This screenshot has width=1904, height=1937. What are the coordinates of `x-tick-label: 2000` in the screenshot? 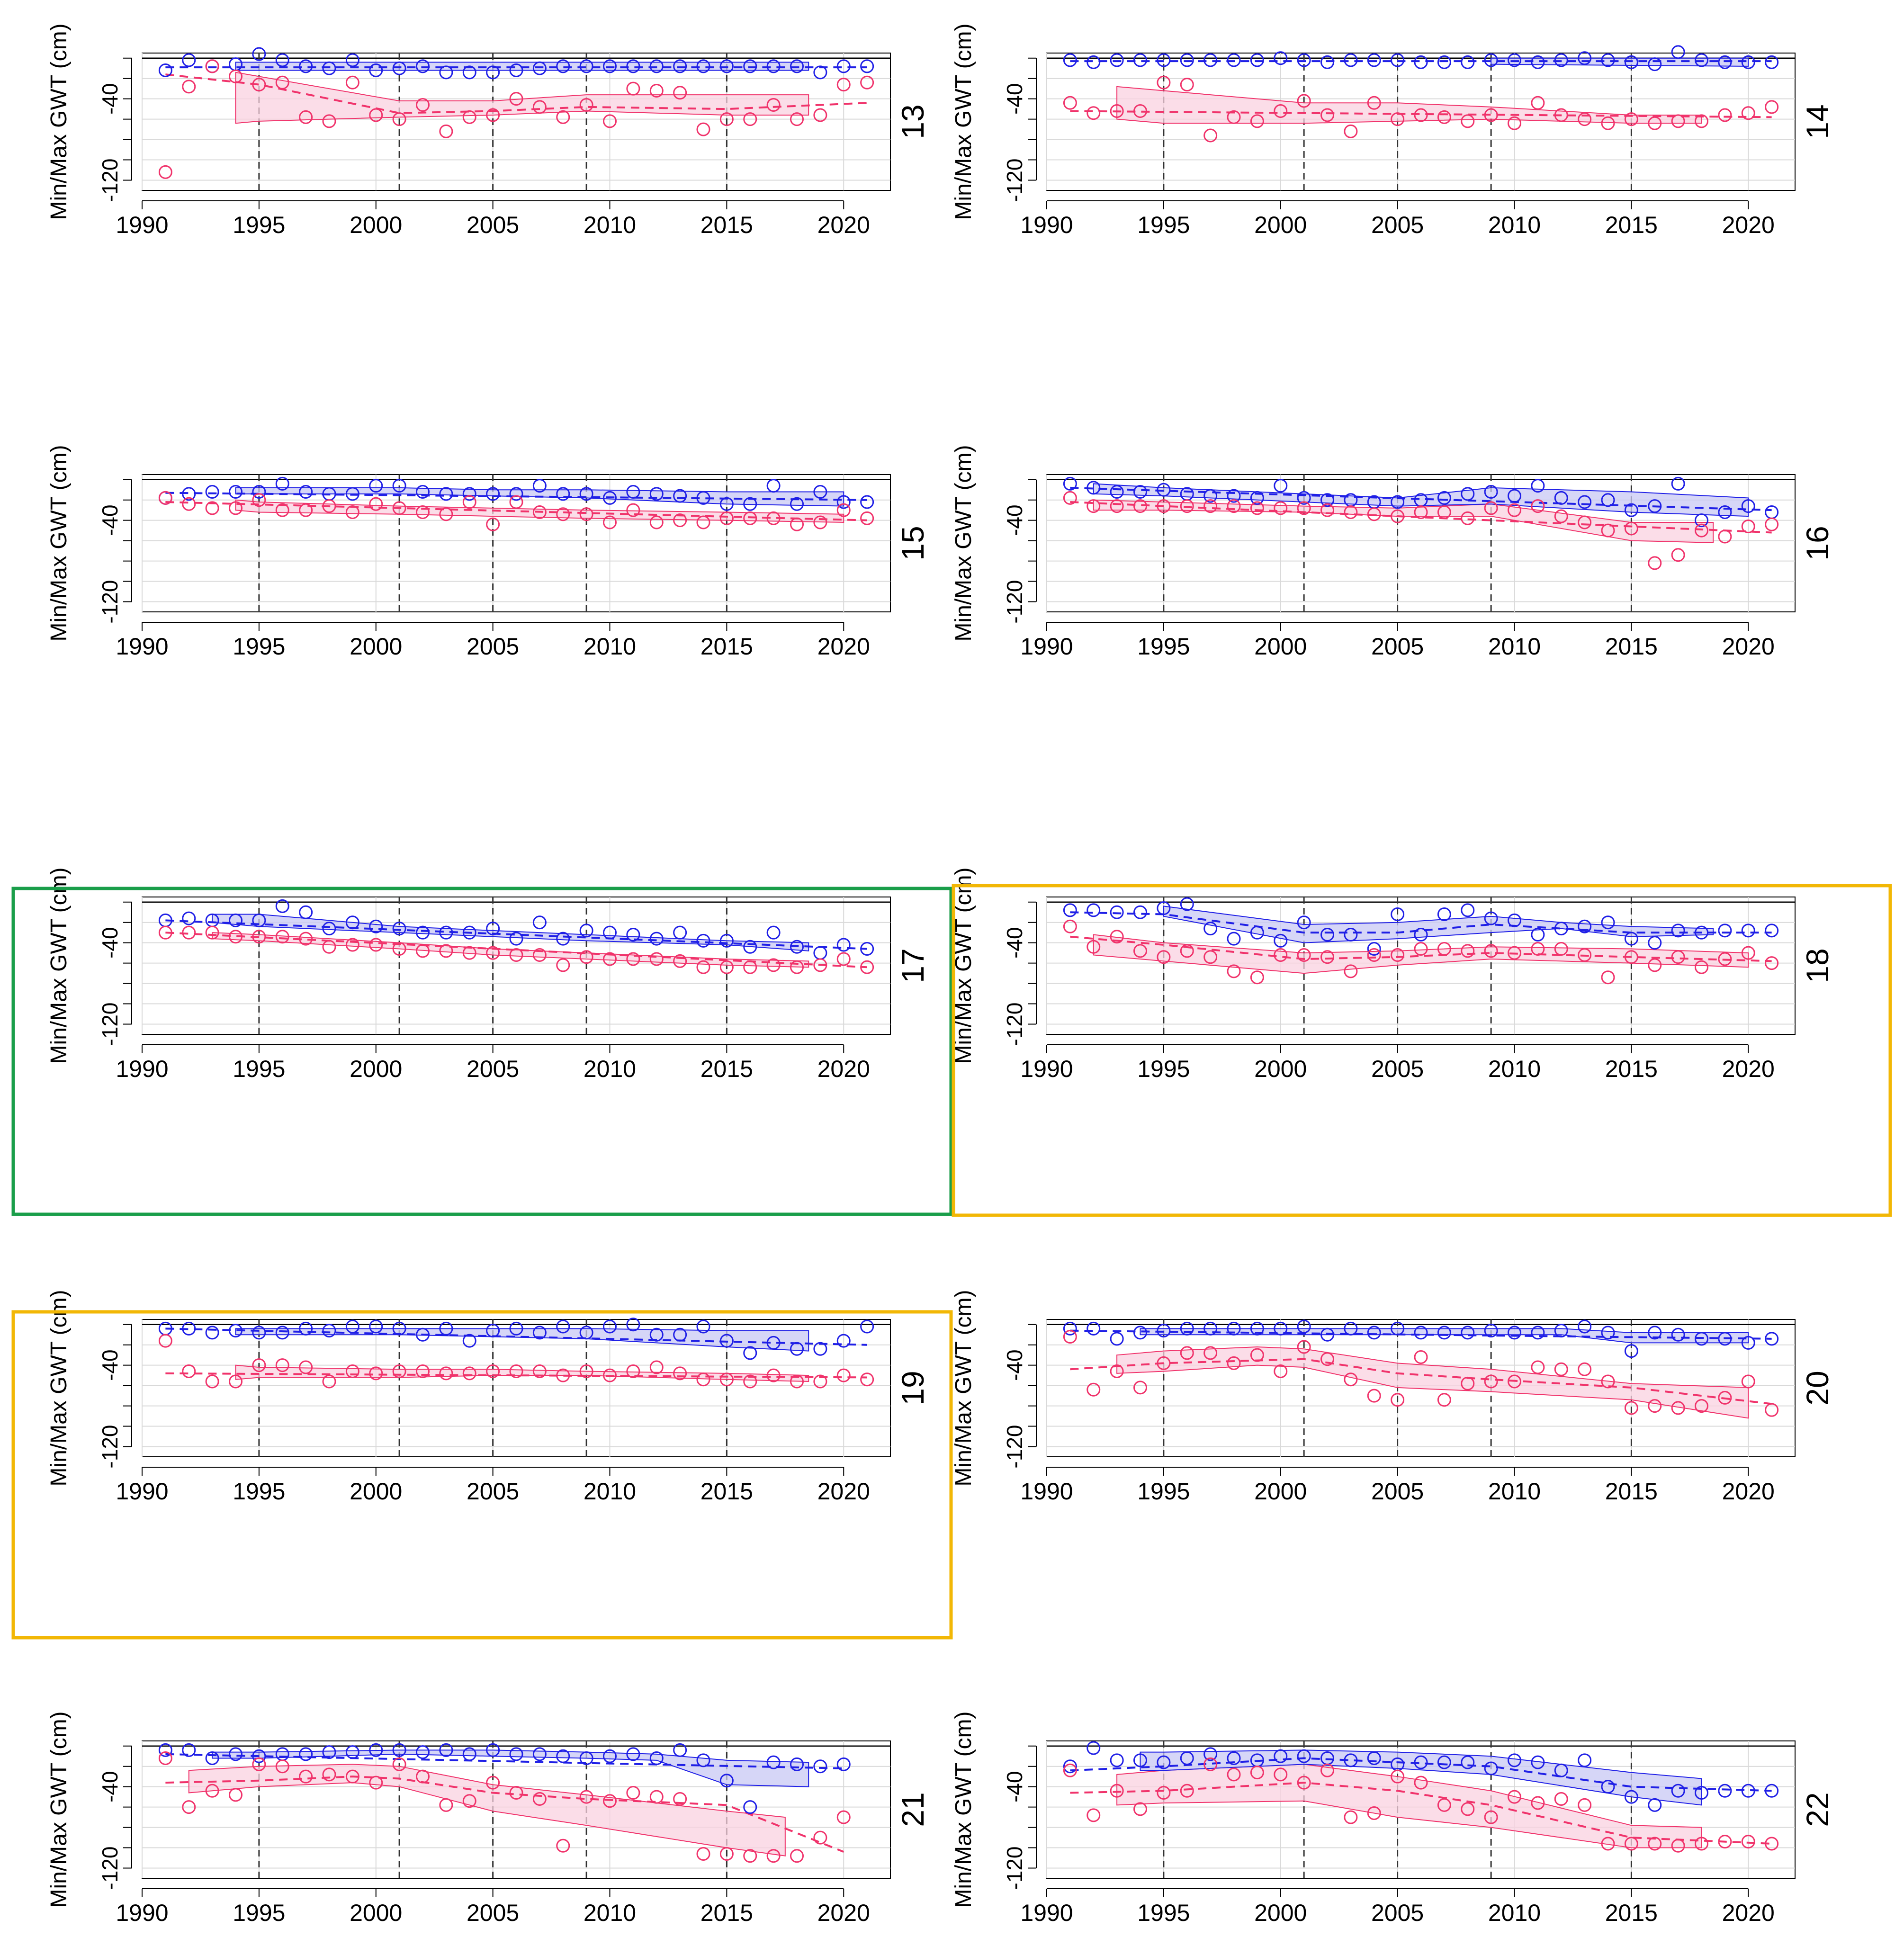 It's located at (1280, 1913).